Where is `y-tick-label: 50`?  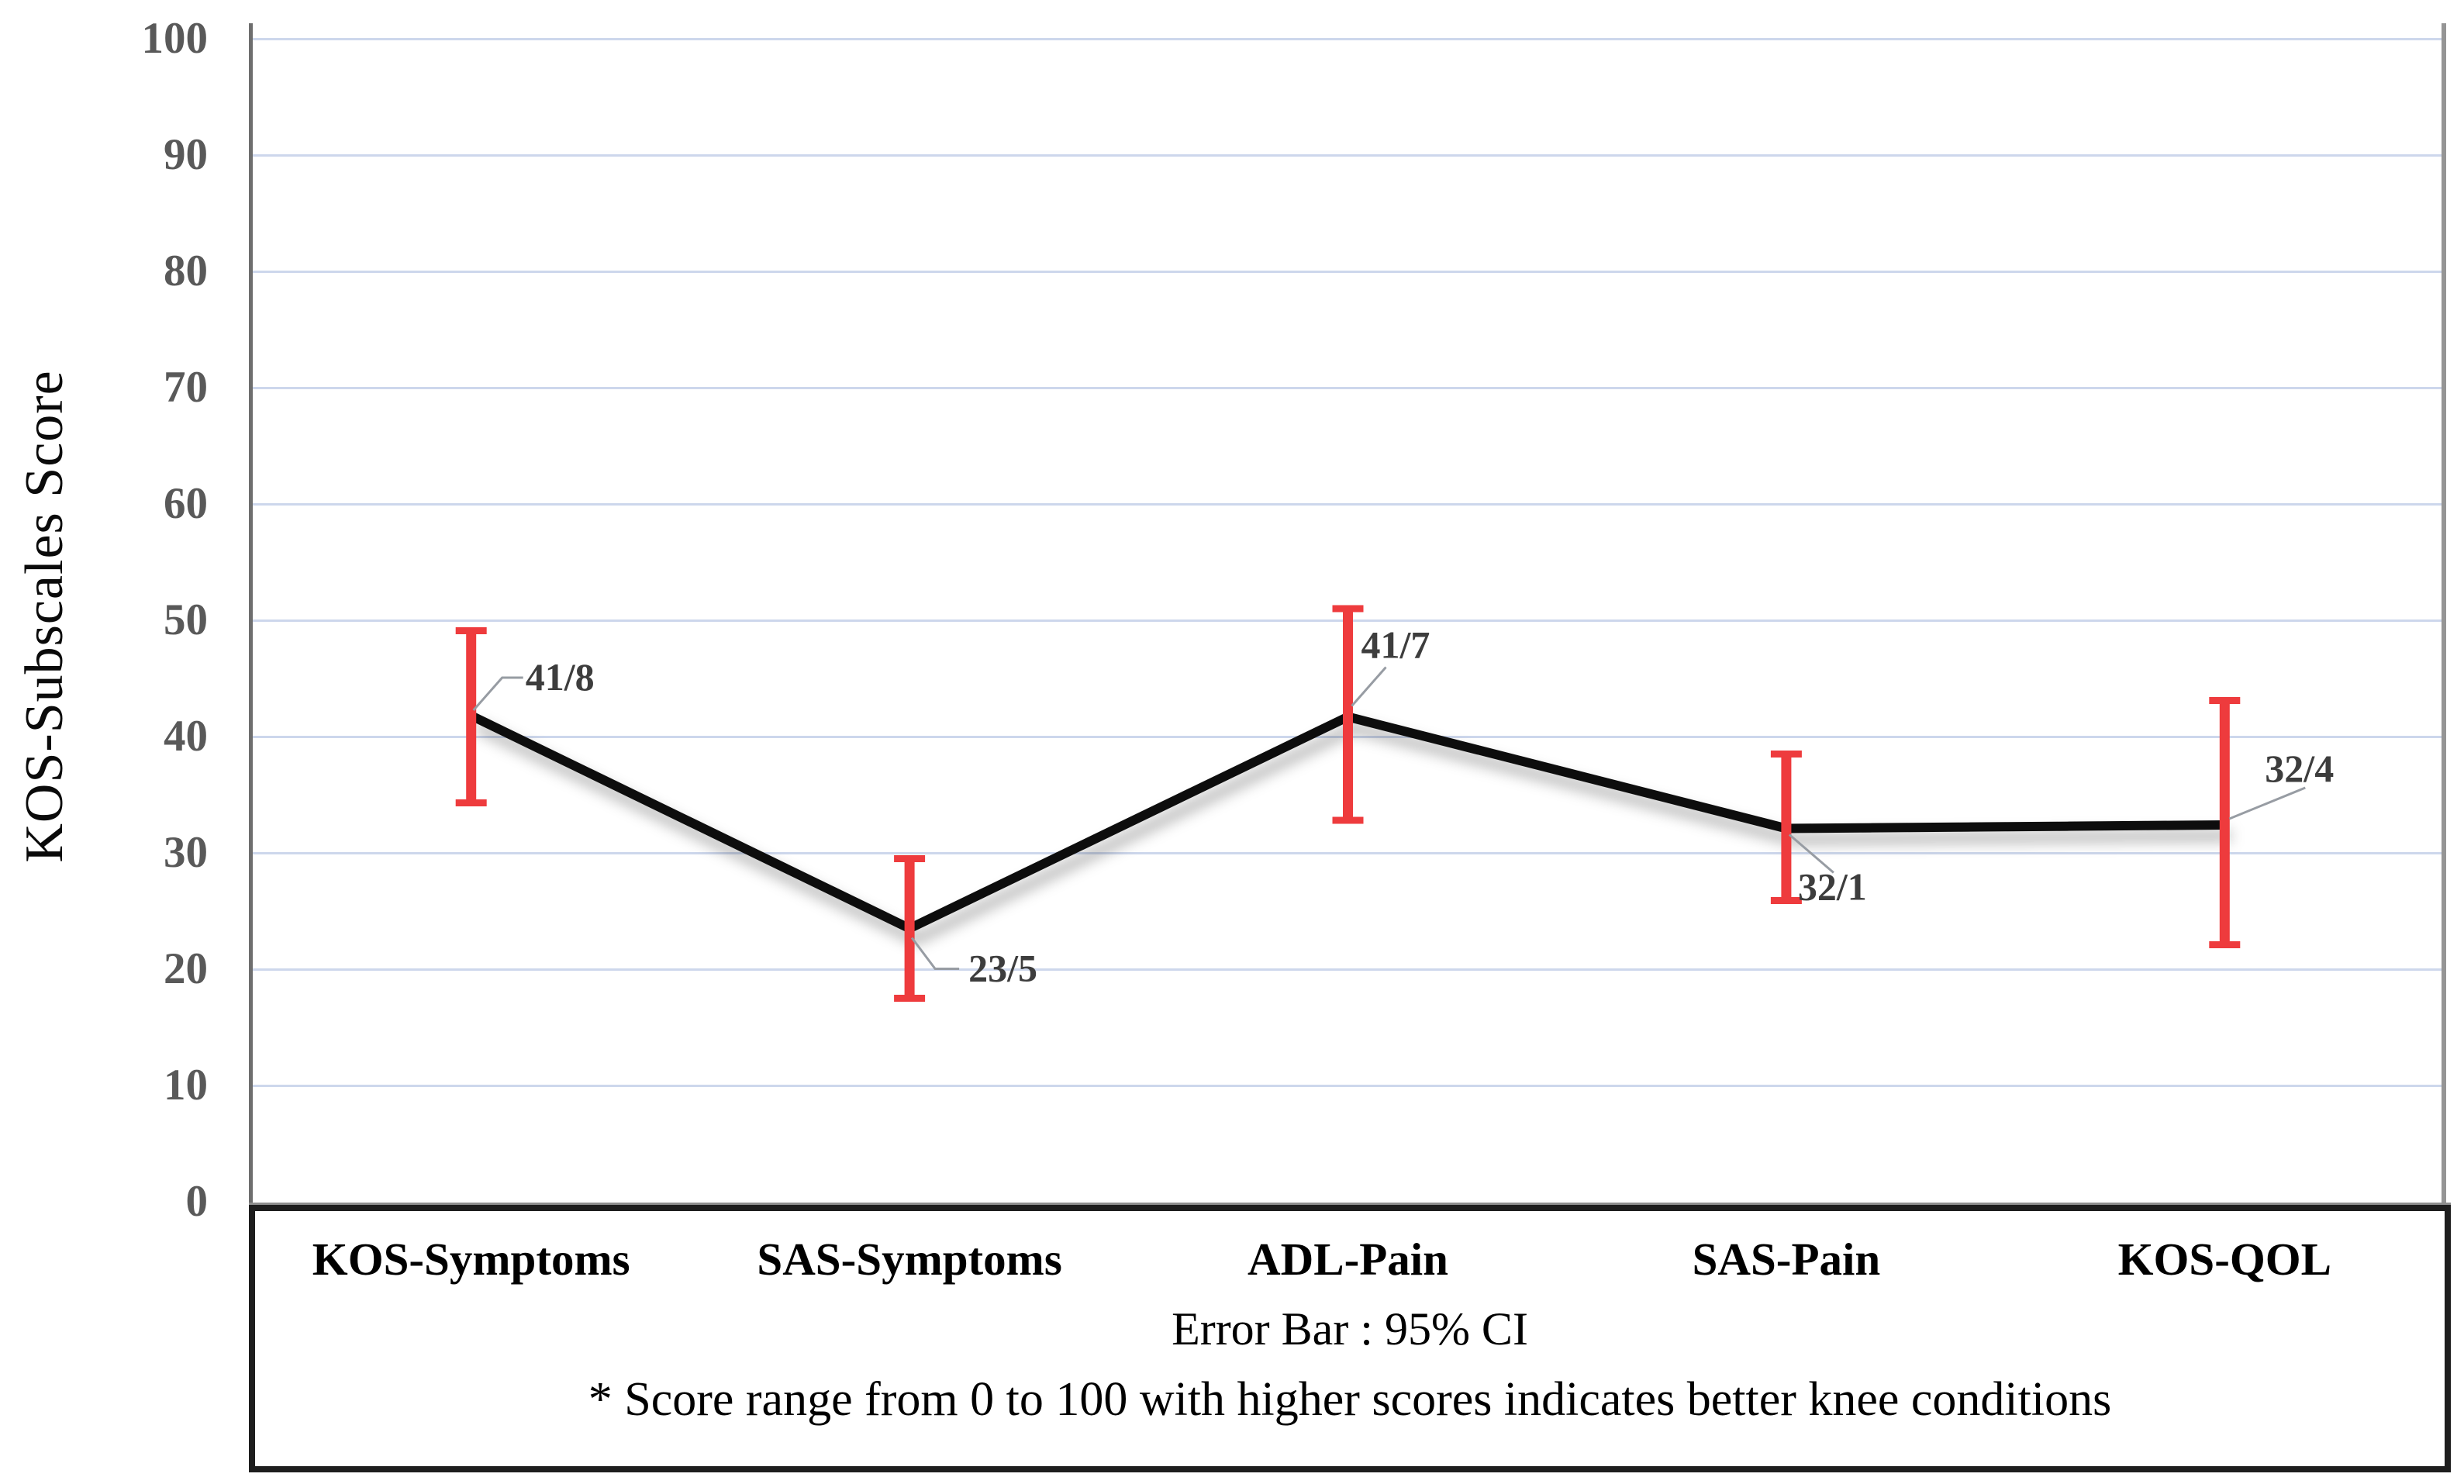
y-tick-label: 50 is located at coordinates (186, 619).